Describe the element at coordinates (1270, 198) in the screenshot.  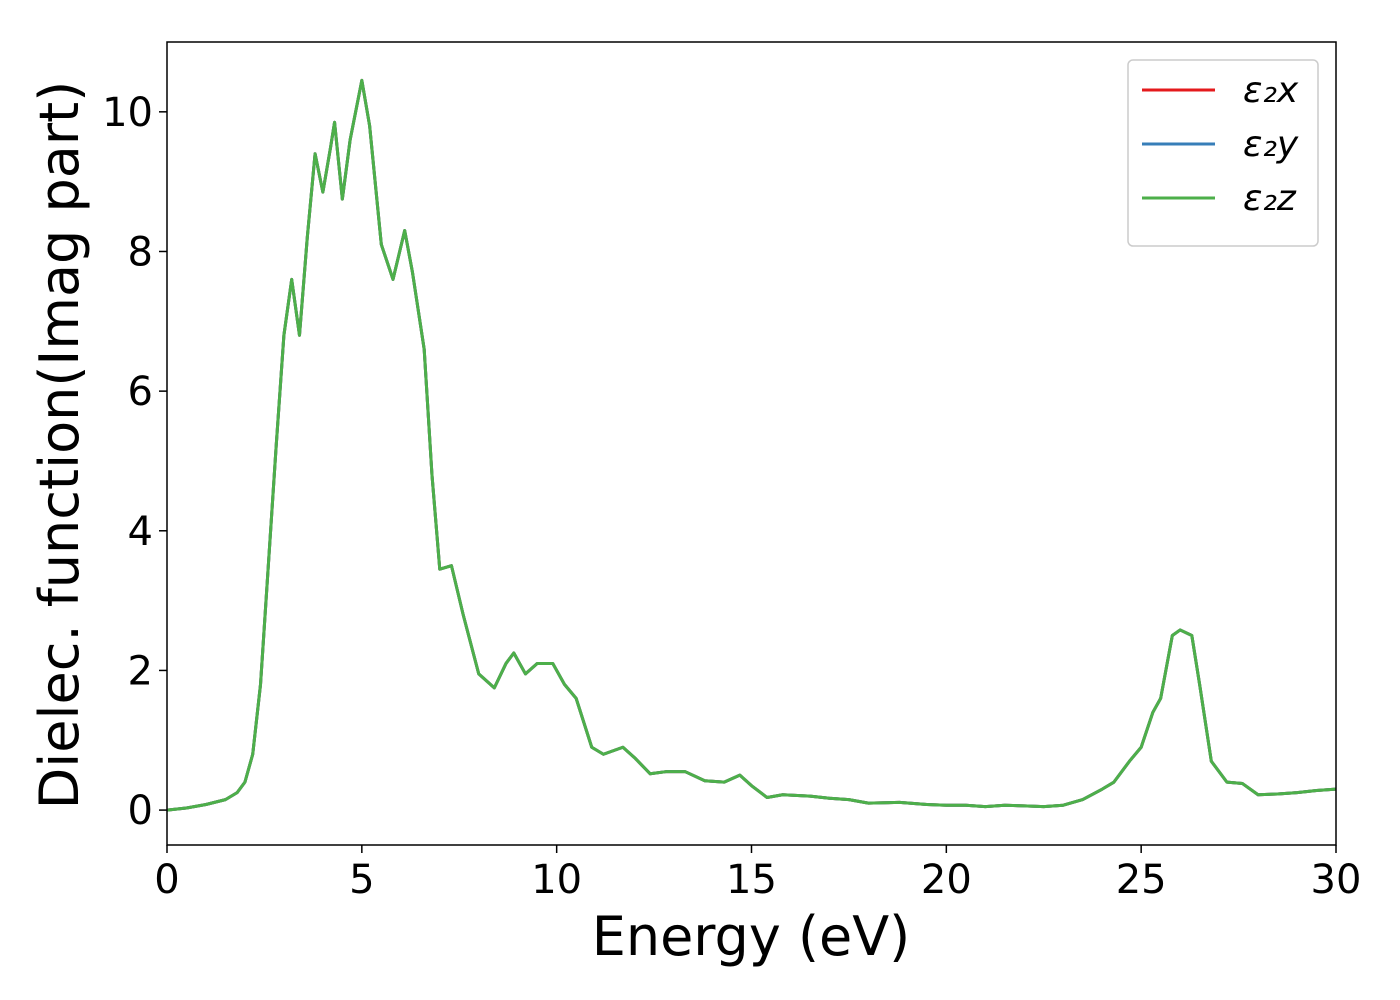
I see `legend-label: ε₂z` at that location.